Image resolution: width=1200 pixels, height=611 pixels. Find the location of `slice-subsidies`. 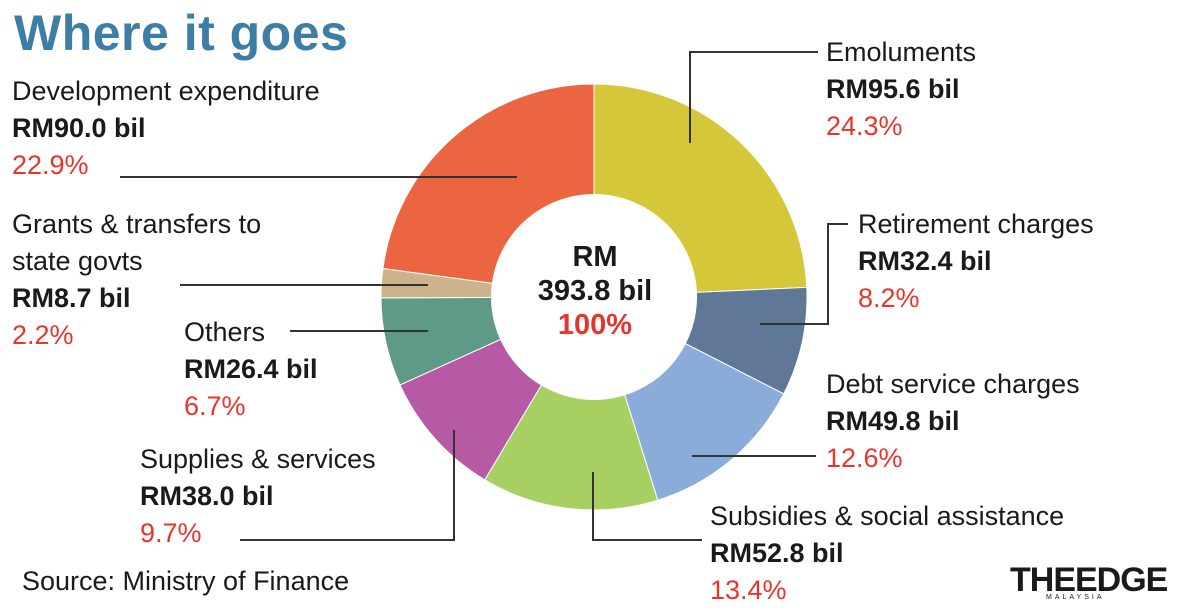

slice-subsidies is located at coordinates (571, 403).